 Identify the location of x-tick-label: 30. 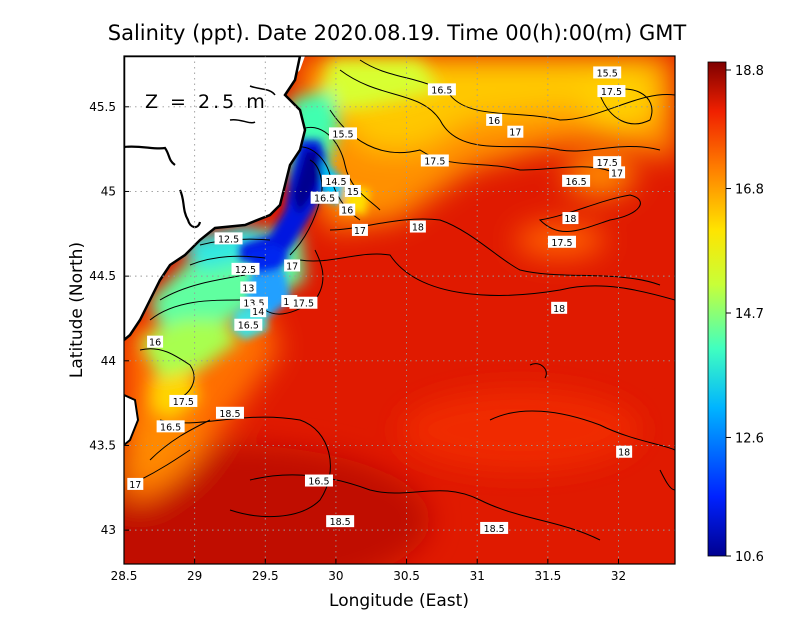
(335, 576).